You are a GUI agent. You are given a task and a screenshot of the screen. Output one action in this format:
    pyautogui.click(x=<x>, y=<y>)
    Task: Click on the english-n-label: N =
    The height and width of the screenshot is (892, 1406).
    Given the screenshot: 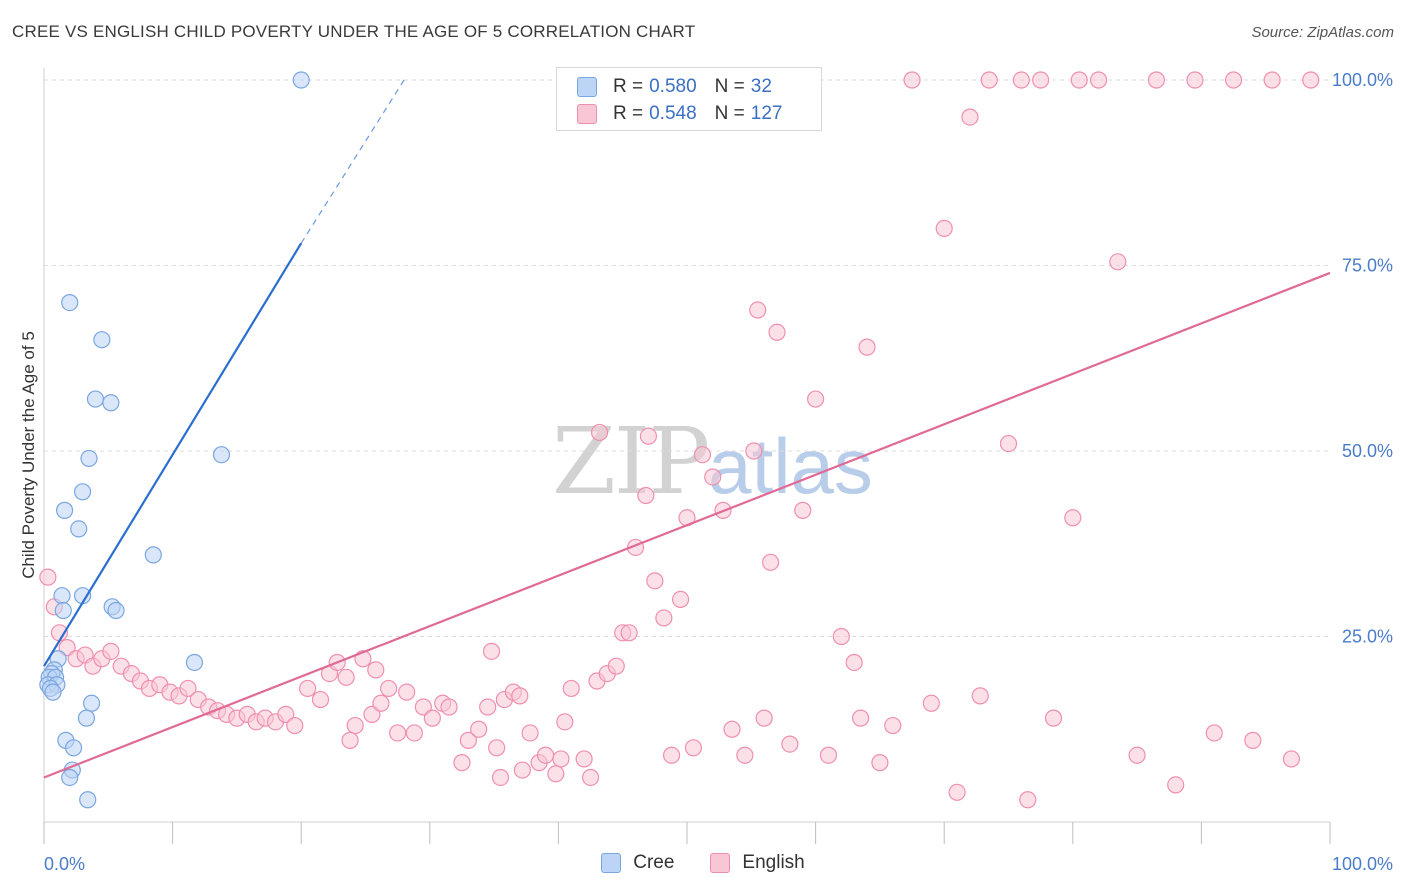 What is the action you would take?
    pyautogui.click(x=729, y=113)
    